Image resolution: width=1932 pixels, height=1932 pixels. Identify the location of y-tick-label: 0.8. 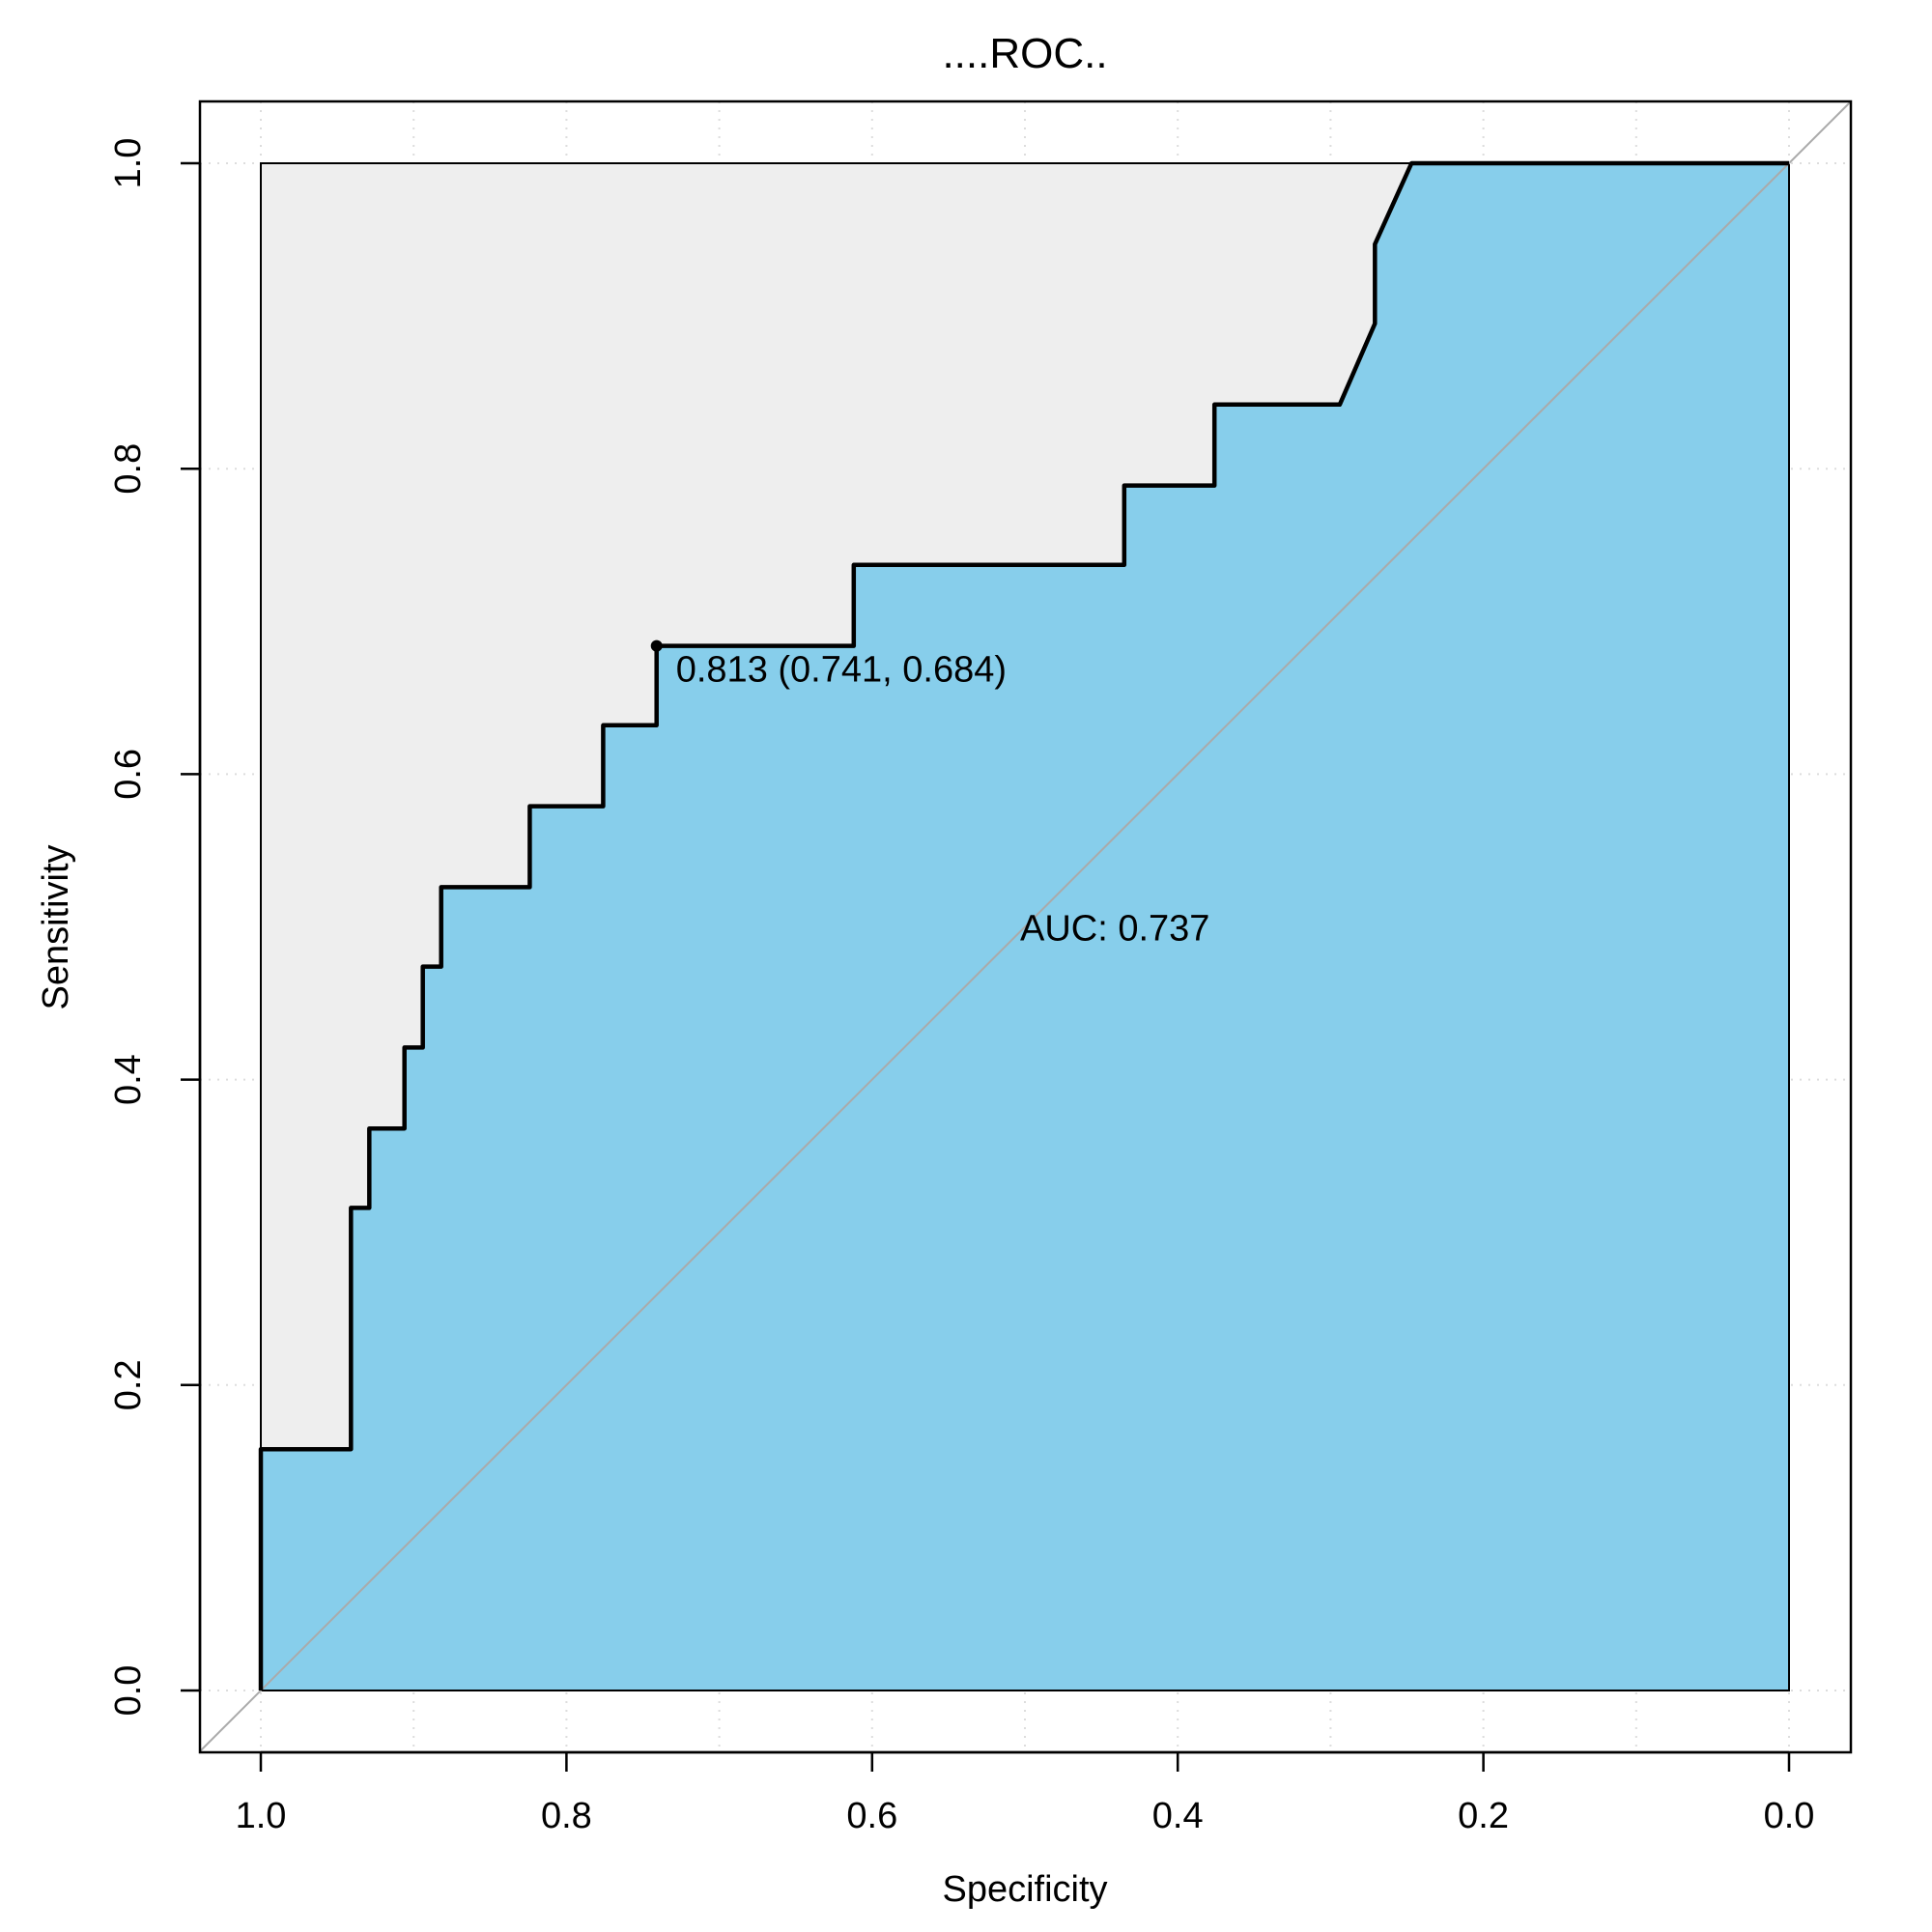
(128, 469).